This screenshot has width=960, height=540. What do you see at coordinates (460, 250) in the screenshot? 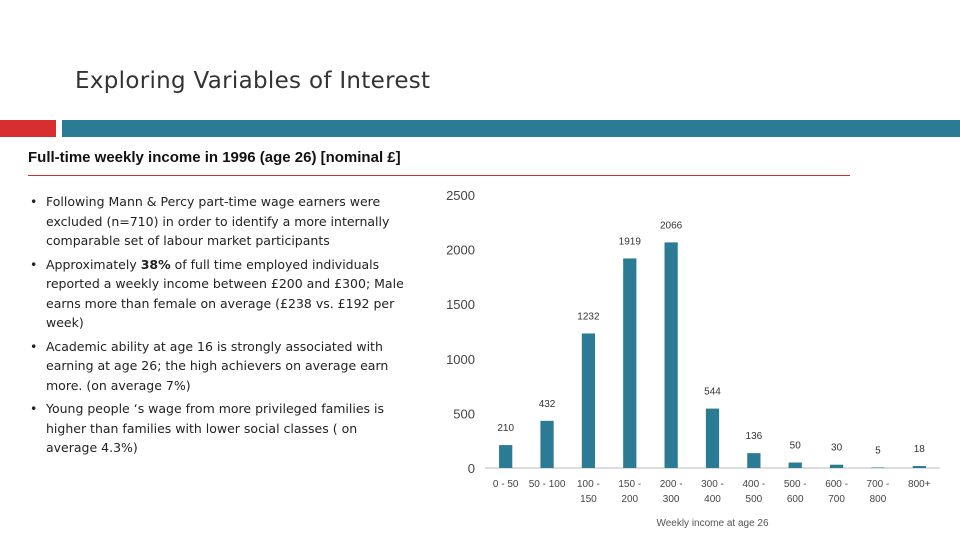
I see `y-tick-label: 2000` at bounding box center [460, 250].